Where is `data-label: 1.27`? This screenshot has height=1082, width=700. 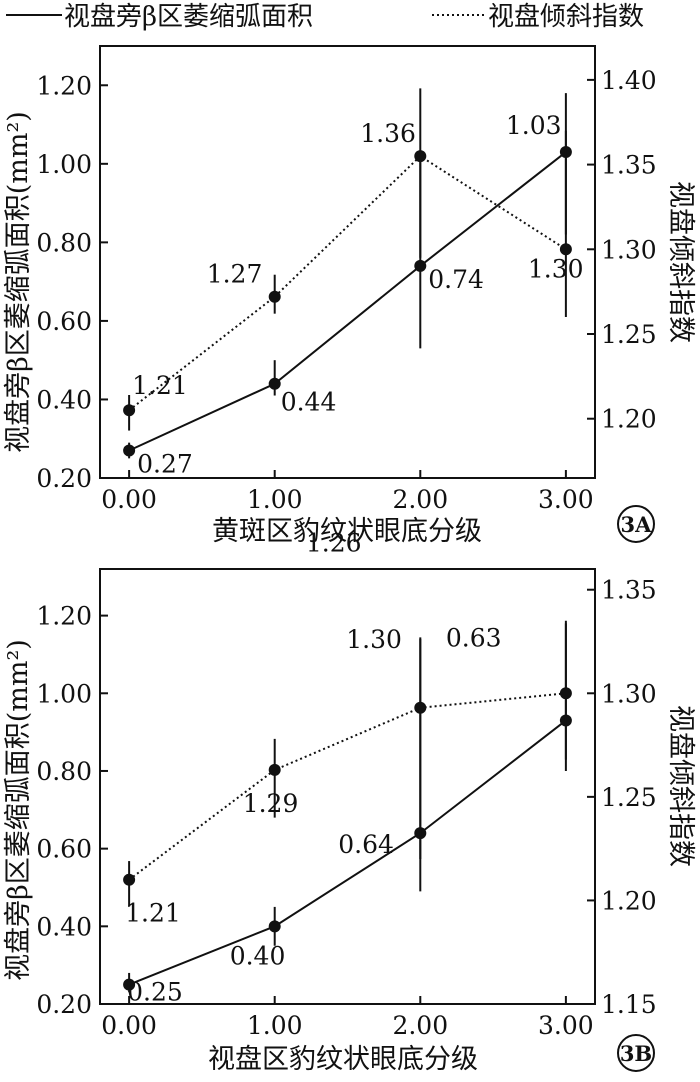 data-label: 1.27 is located at coordinates (235, 274).